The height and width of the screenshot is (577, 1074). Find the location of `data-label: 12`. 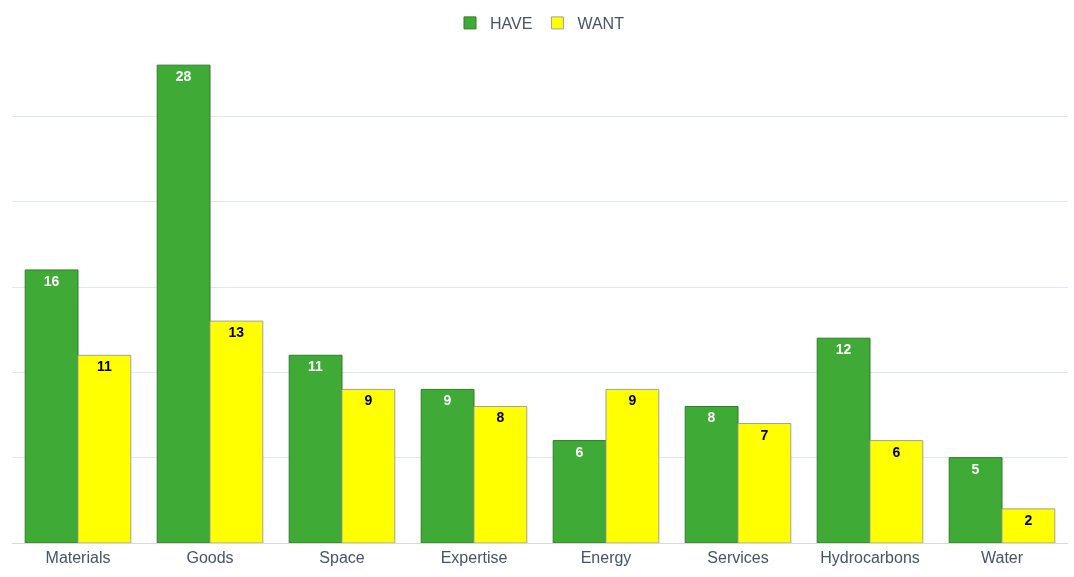

data-label: 12 is located at coordinates (843, 349).